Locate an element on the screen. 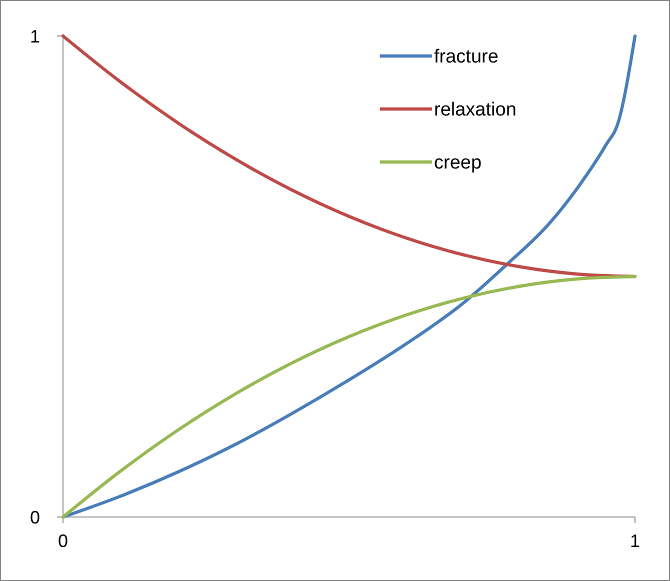  legend-label: relaxation is located at coordinates (475, 110).